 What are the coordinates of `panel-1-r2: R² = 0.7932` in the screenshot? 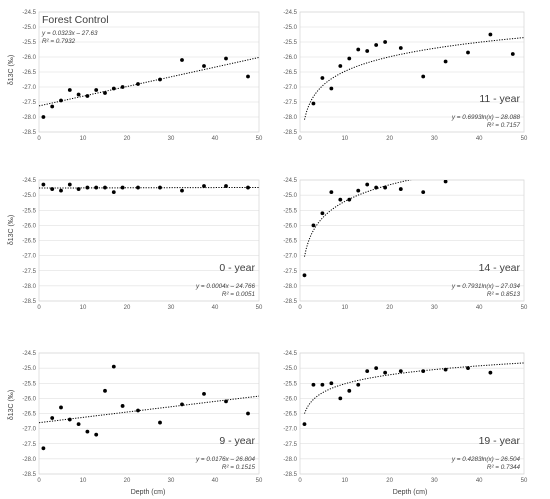 It's located at (59, 41).